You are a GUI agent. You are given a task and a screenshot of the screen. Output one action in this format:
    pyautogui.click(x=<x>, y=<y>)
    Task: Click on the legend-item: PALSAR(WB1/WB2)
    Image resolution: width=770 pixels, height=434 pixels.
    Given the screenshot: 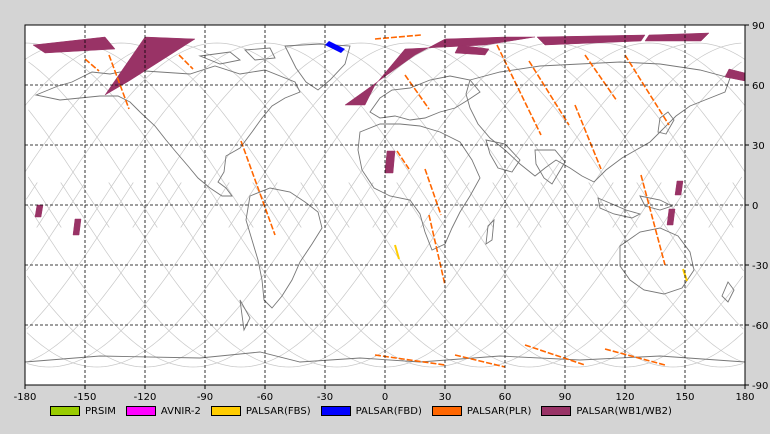 What is the action you would take?
    pyautogui.click(x=606, y=411)
    